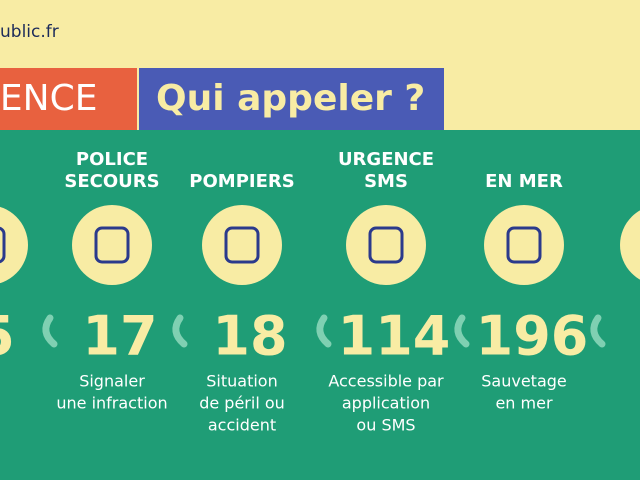 This screenshot has height=480, width=640. I want to click on description: de péril ou, so click(242, 403).